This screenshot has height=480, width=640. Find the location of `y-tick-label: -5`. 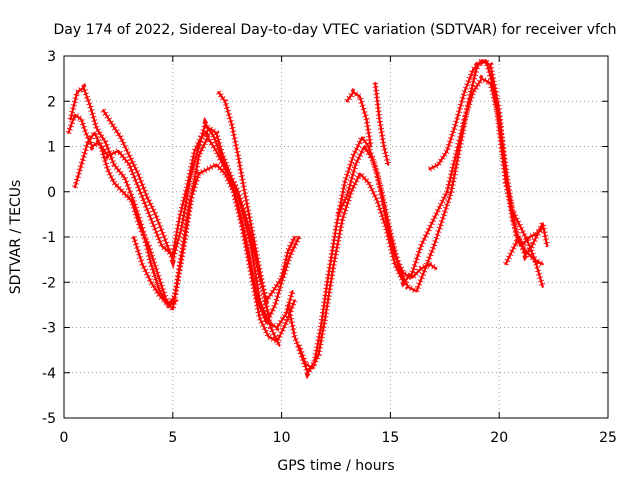

y-tick-label: -5 is located at coordinates (49, 419).